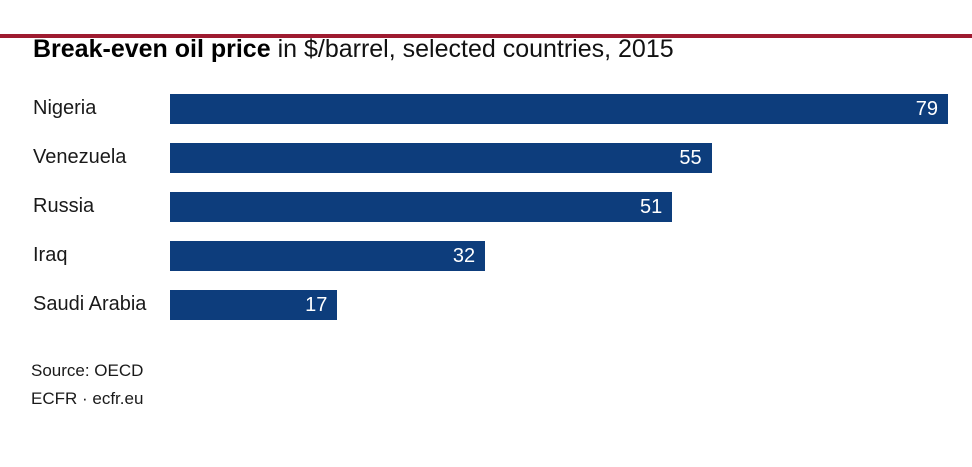  I want to click on chart-title-subtitle: in $/barrel, selected countries, 2015, so click(472, 49).